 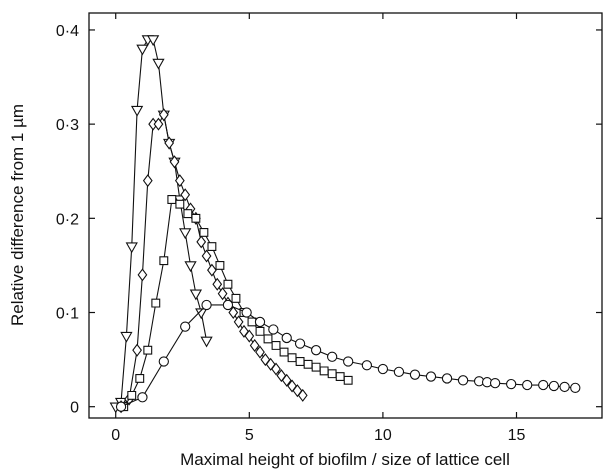 I want to click on series-line, so click(x=161, y=223).